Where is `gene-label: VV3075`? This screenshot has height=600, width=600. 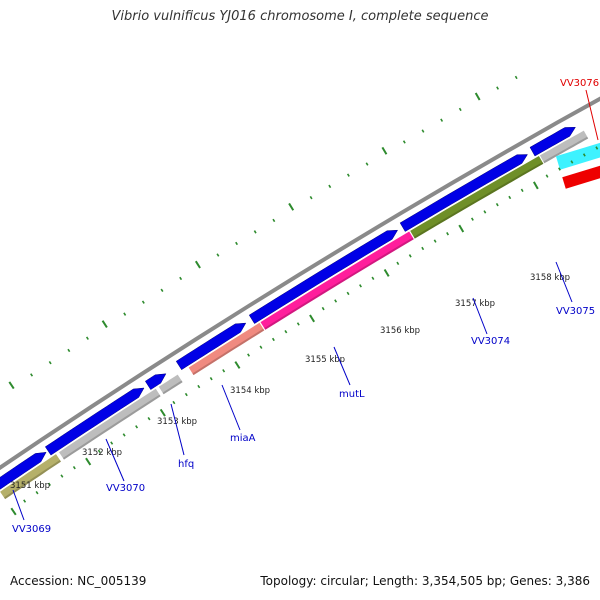 gene-label: VV3075 is located at coordinates (575, 311).